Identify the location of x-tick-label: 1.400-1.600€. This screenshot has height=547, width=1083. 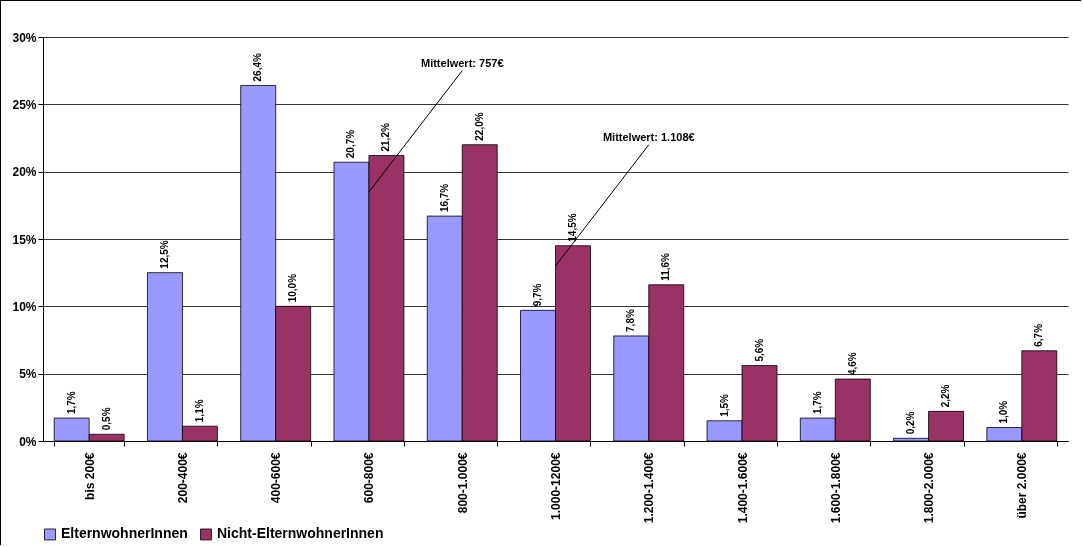
(742, 488).